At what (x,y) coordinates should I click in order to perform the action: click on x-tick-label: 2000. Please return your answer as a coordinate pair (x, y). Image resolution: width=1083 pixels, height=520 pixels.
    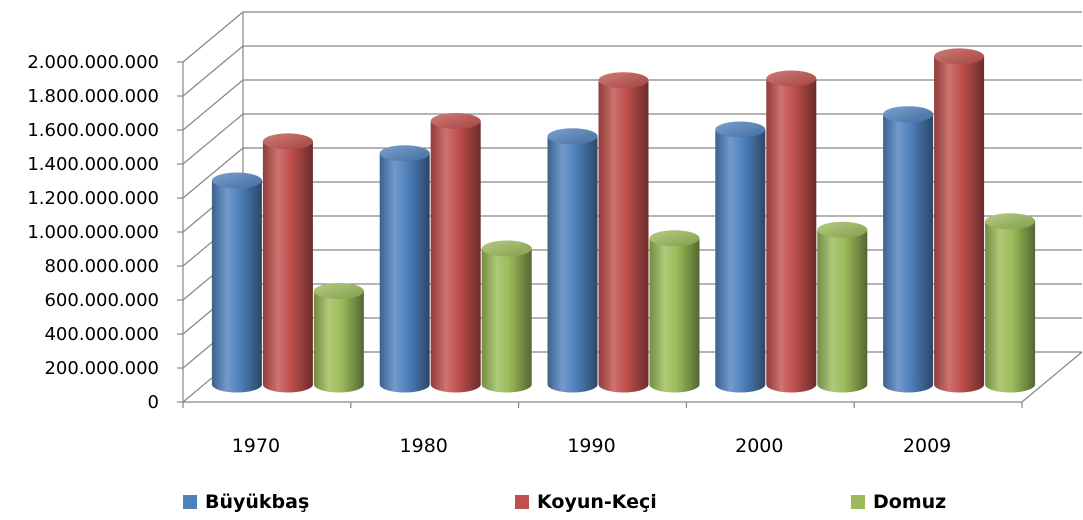
    Looking at the image, I should click on (759, 446).